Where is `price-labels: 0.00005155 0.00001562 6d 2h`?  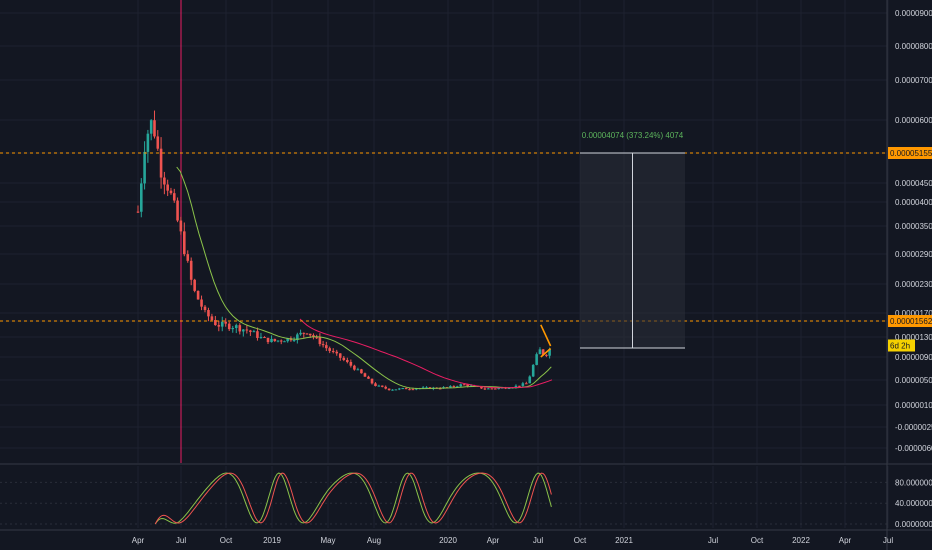
price-labels: 0.00005155 0.00001562 6d 2h is located at coordinates (910, 249).